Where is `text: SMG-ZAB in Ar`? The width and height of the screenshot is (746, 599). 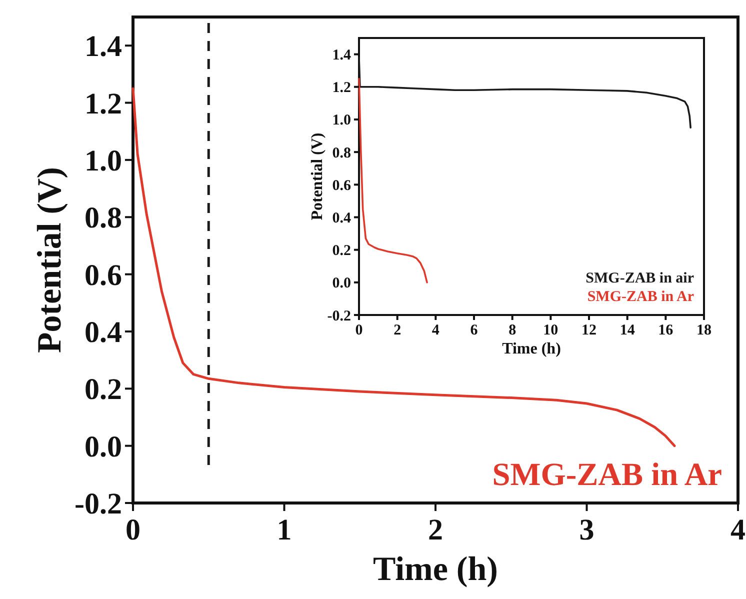 text: SMG-ZAB in Ar is located at coordinates (640, 297).